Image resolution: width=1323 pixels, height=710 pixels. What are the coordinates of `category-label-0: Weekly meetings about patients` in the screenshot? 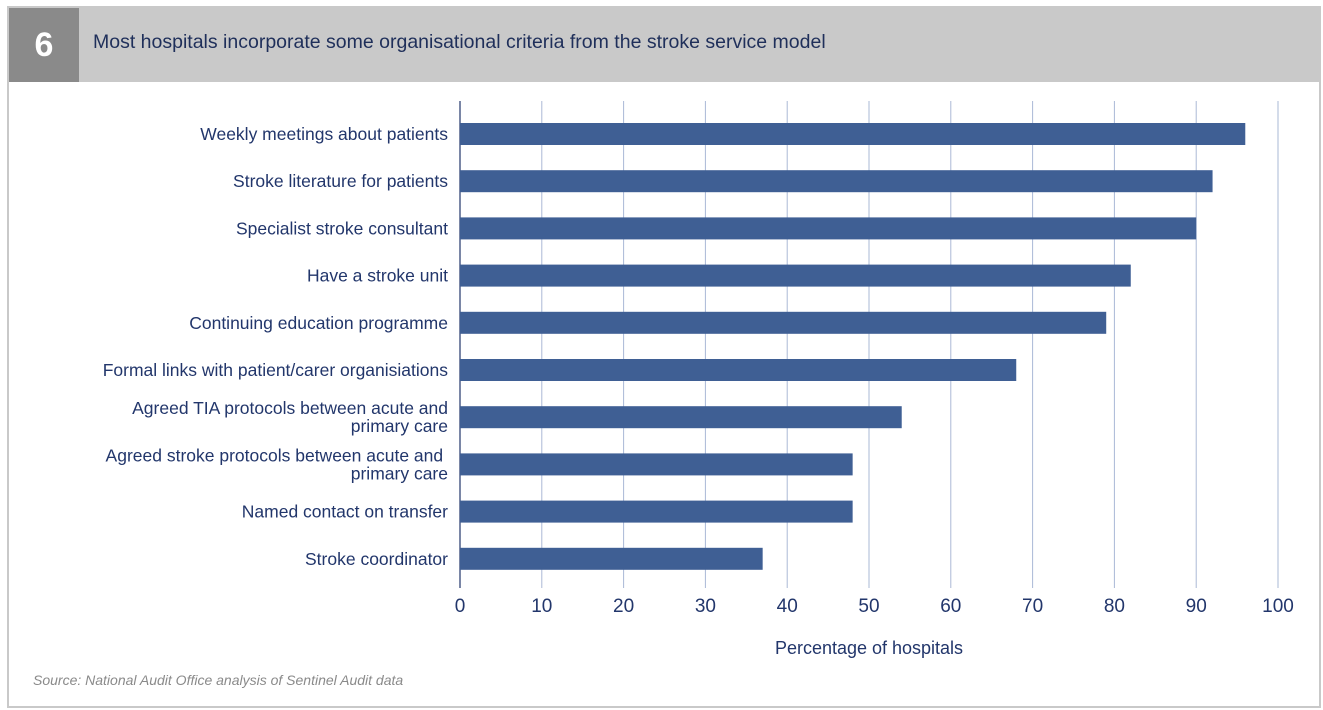 It's located at (324, 134).